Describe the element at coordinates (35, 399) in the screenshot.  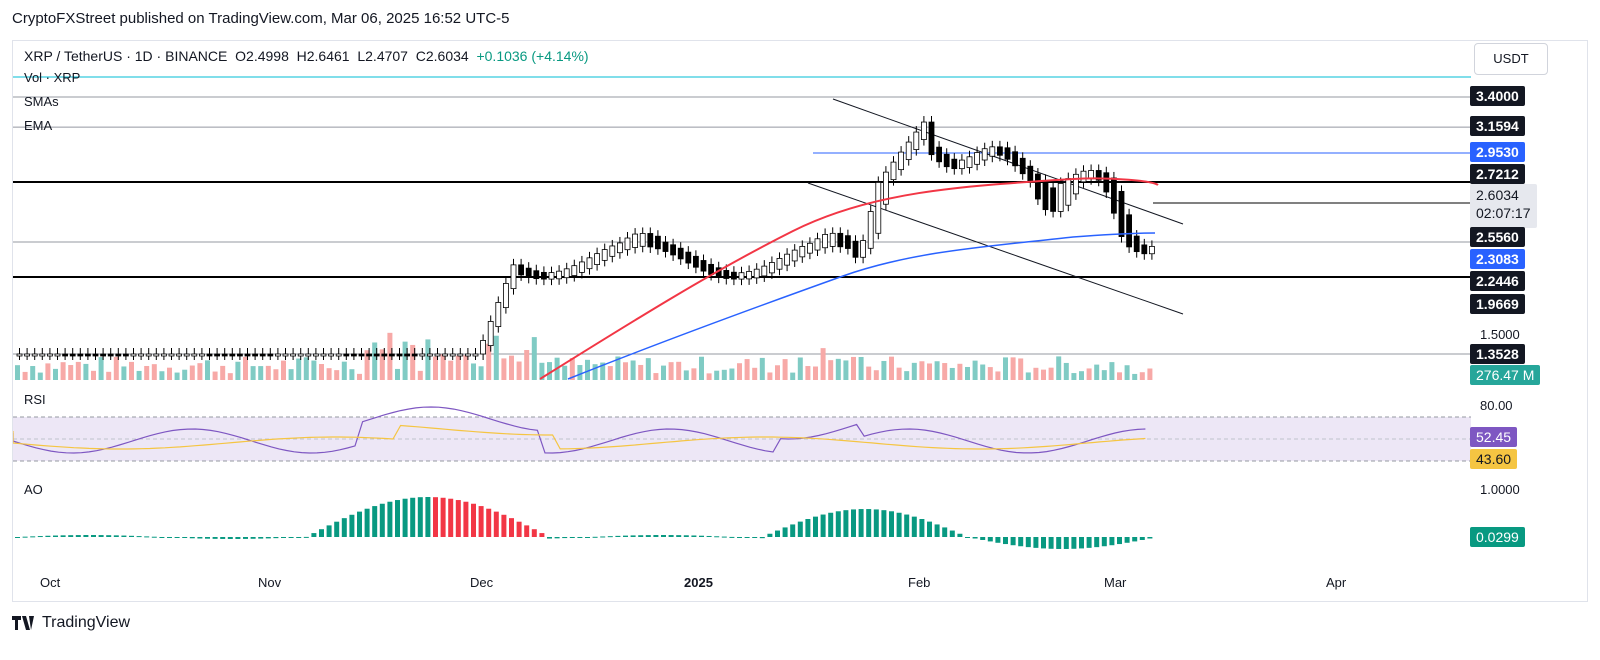
I see `rsi-label: RSI` at that location.